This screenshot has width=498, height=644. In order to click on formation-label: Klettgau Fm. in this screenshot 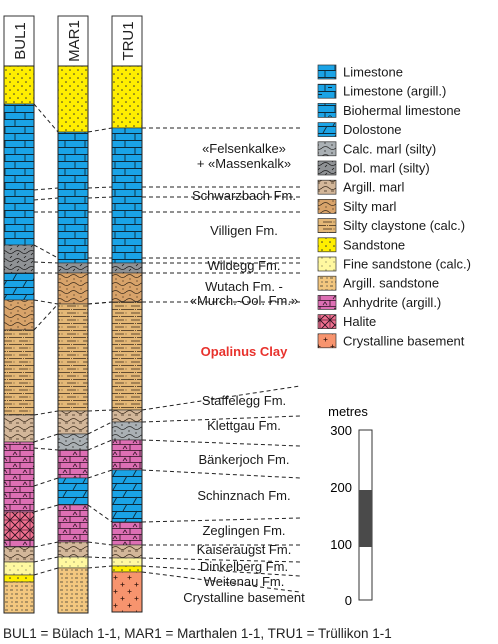, I will do `click(244, 425)`.